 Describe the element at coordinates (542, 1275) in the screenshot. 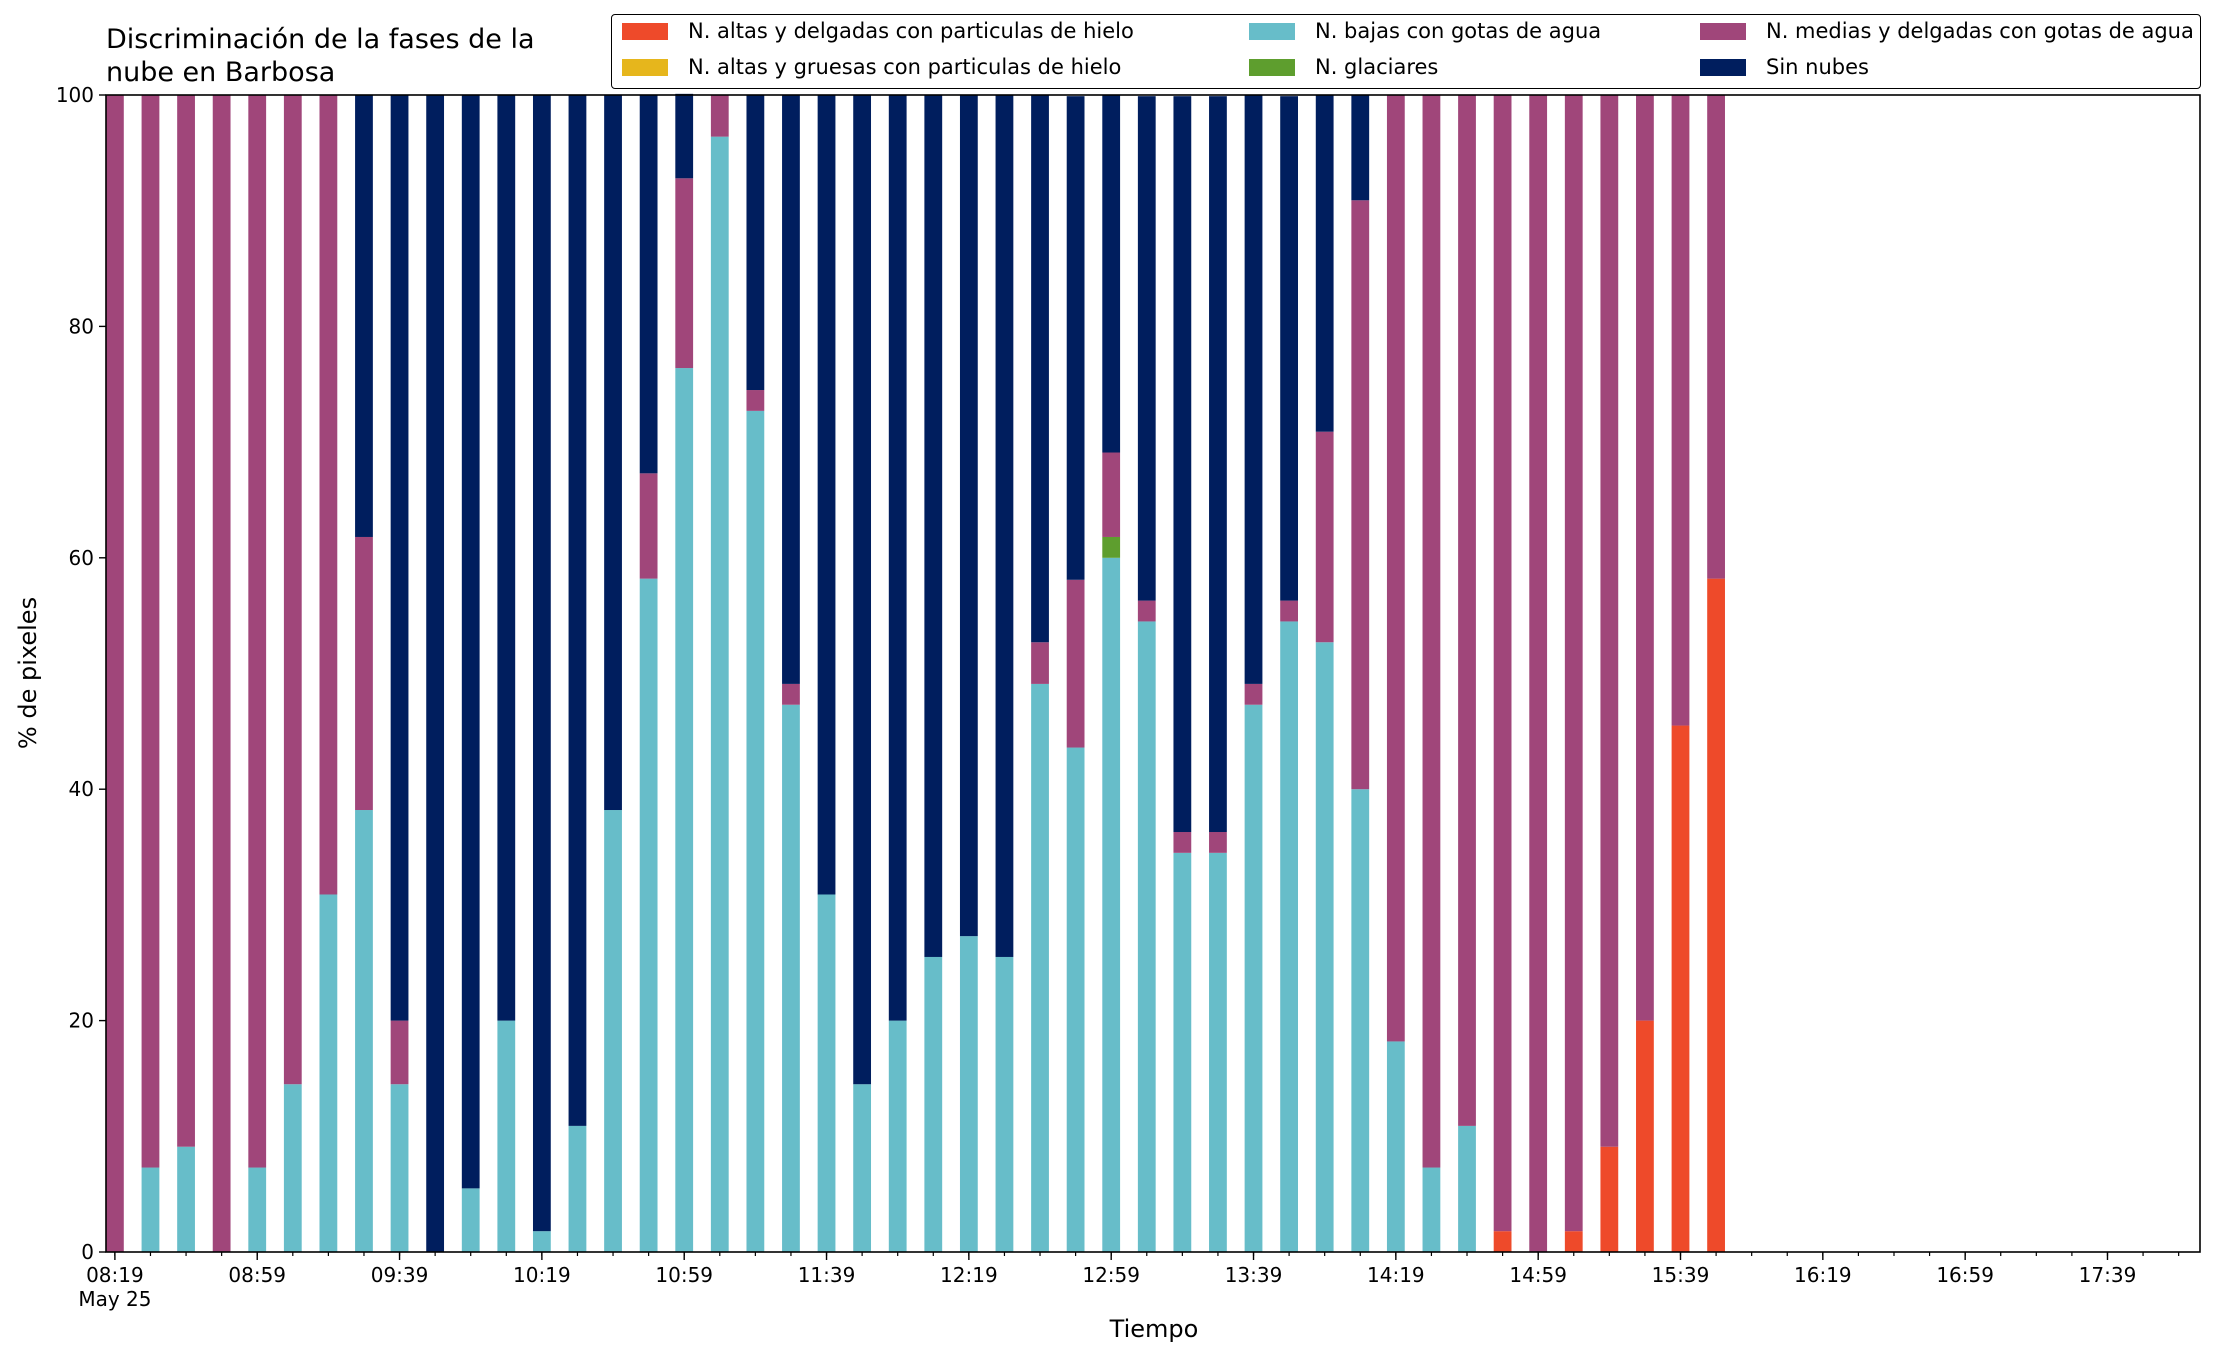

I see `x-tick-label: 10:19` at that location.